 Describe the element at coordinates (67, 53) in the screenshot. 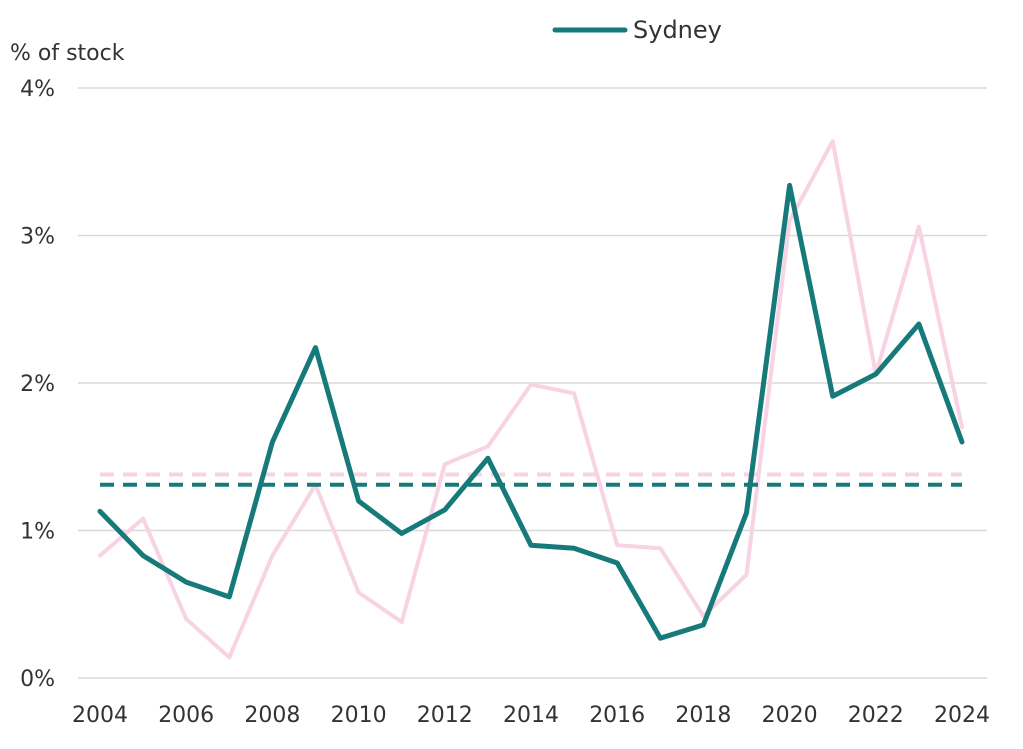

I see `y-axis-label: % of stock` at that location.